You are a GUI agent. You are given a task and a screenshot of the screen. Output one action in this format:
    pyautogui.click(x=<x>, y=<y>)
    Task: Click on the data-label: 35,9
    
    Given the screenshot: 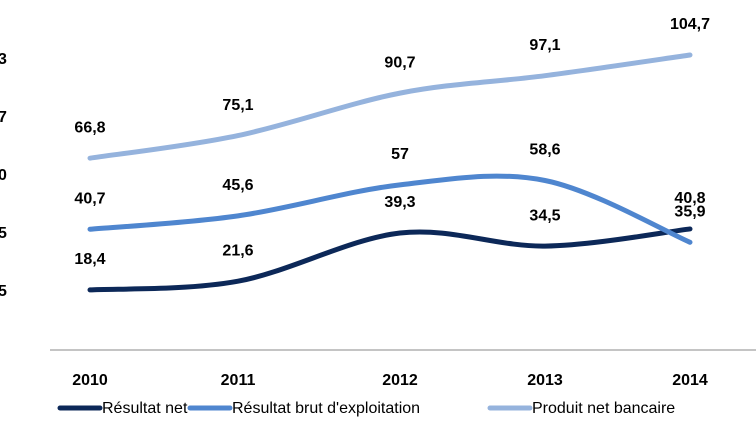 What is the action you would take?
    pyautogui.click(x=689, y=211)
    